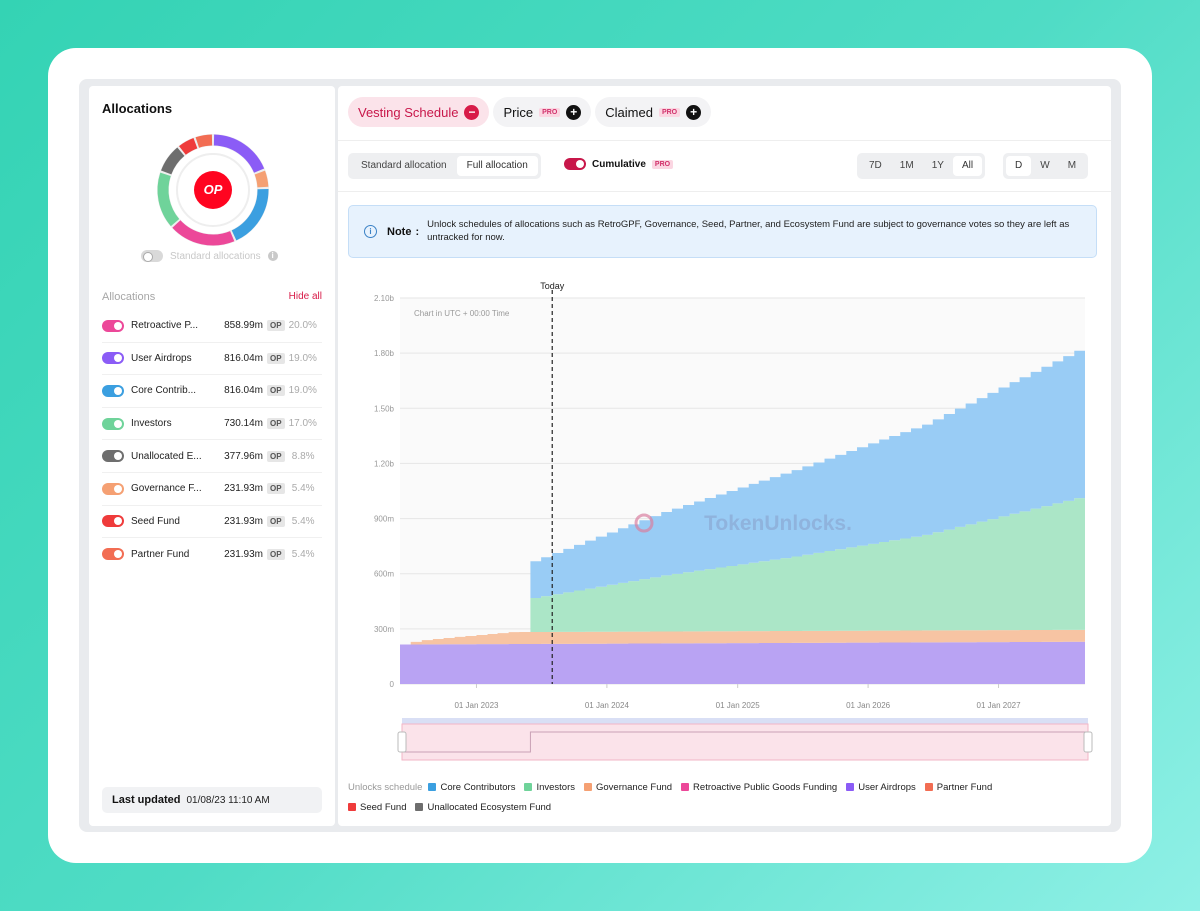  Describe the element at coordinates (383, 807) in the screenshot. I see `legend-label: Seed Fund` at that location.